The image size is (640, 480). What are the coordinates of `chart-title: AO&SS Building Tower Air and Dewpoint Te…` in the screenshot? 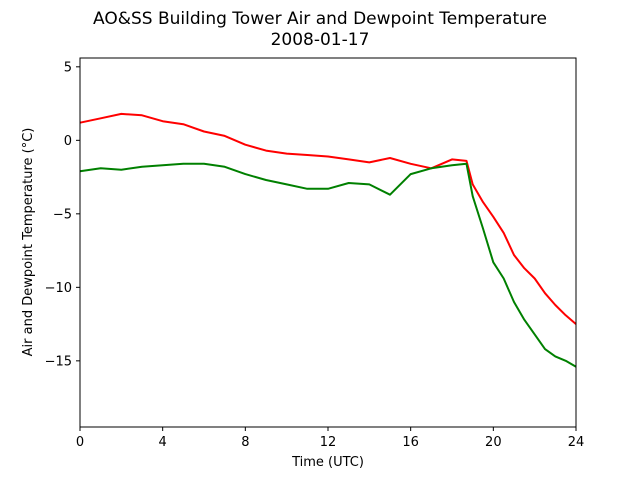 It's located at (320, 19).